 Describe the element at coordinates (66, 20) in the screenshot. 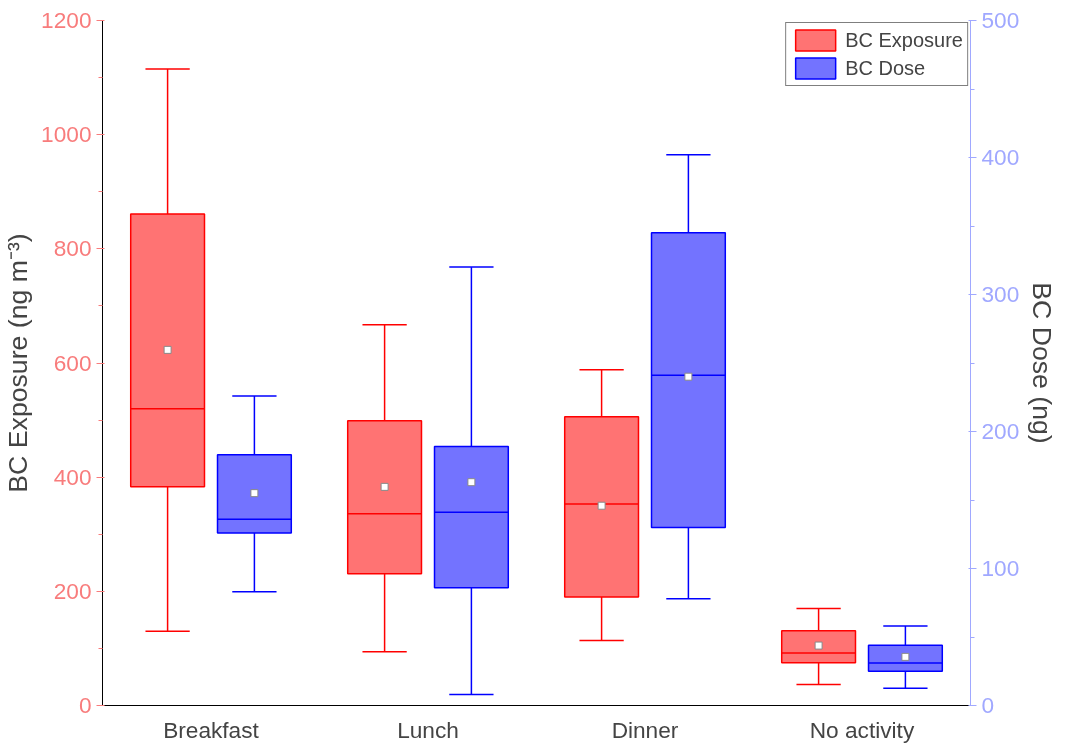

I see `y-tick-label: 1200` at that location.